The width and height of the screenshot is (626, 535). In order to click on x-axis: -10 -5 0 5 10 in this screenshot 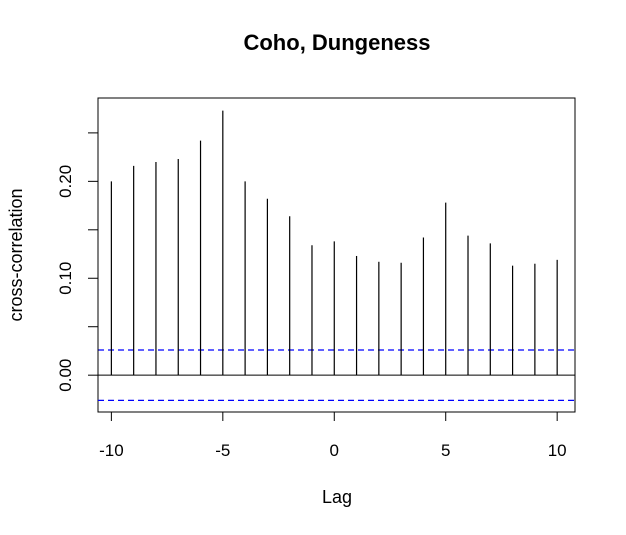, I will do `click(333, 435)`.